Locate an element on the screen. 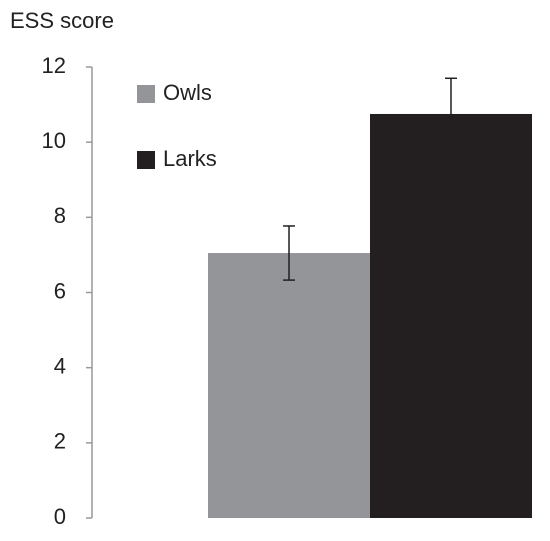  chart-title: ESS score is located at coordinates (62, 20).